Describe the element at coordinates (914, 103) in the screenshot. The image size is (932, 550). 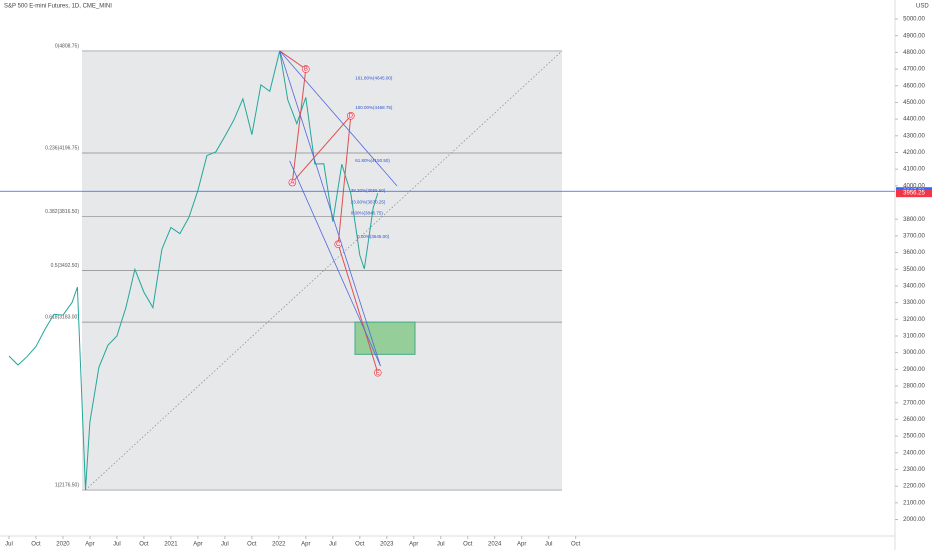
I see `y-tick-label: 4500.00` at that location.